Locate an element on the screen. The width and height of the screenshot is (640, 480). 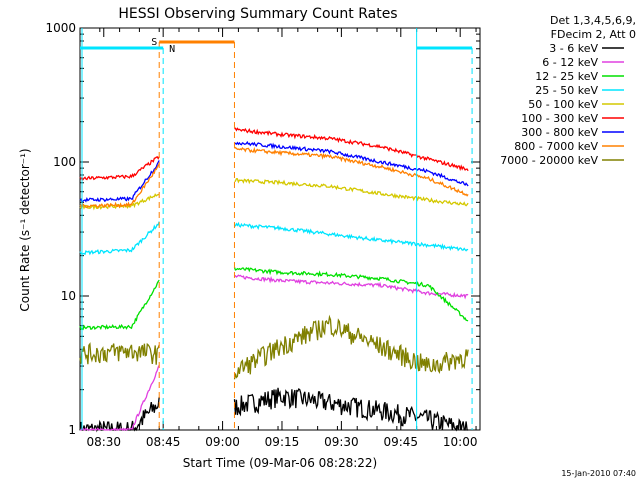
x-tick-label: 10:00 is located at coordinates (460, 442).